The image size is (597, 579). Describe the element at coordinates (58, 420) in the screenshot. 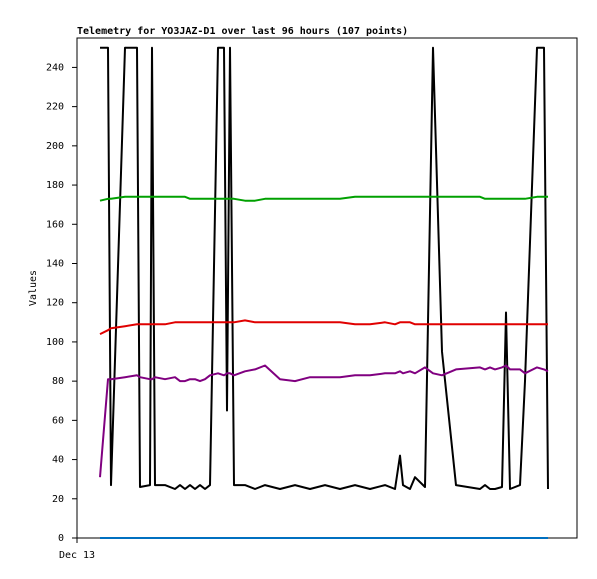

I see `y-tick-label: 60` at that location.